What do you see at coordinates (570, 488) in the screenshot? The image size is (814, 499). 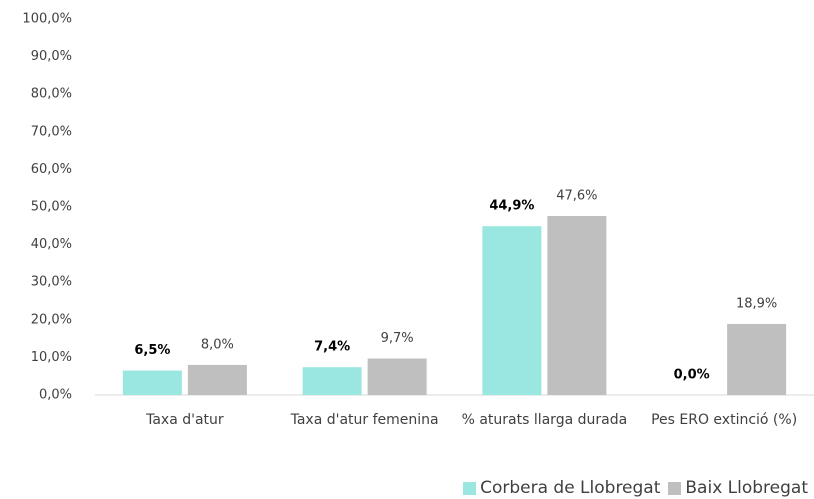 I see `legend-label: Corbera de Llobregat` at bounding box center [570, 488].